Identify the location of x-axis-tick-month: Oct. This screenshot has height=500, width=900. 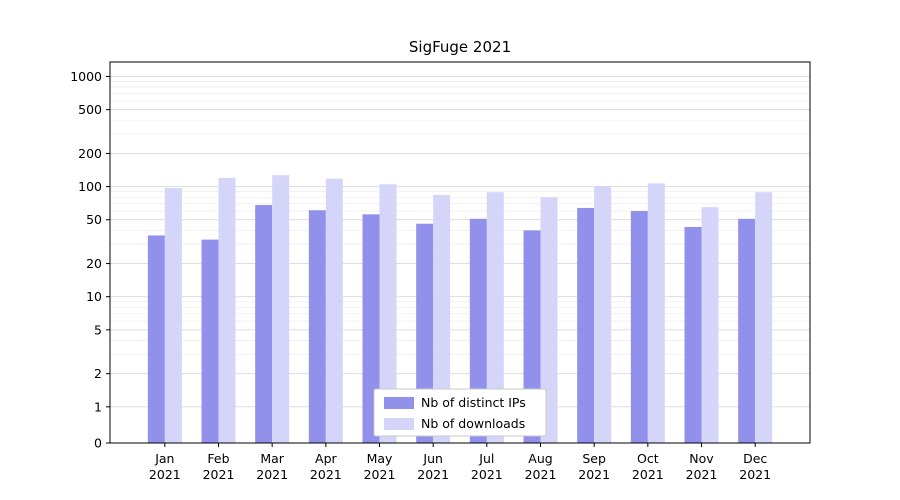
(648, 458).